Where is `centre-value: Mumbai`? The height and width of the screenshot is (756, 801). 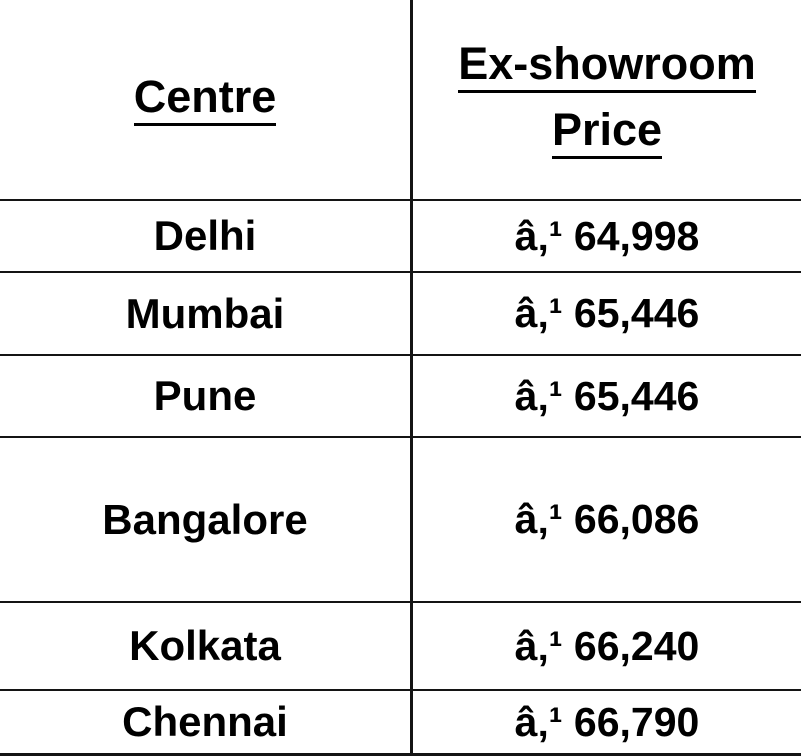
centre-value: Mumbai is located at coordinates (205, 313).